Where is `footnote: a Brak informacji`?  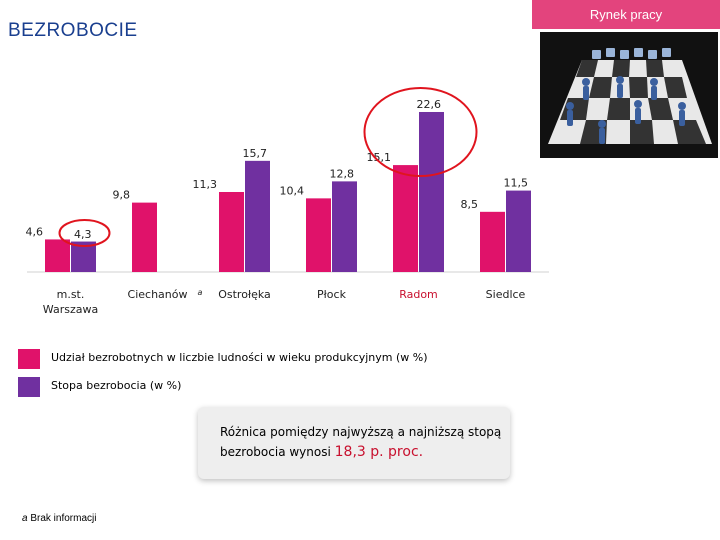
footnote: a Brak informacji is located at coordinates (59, 518).